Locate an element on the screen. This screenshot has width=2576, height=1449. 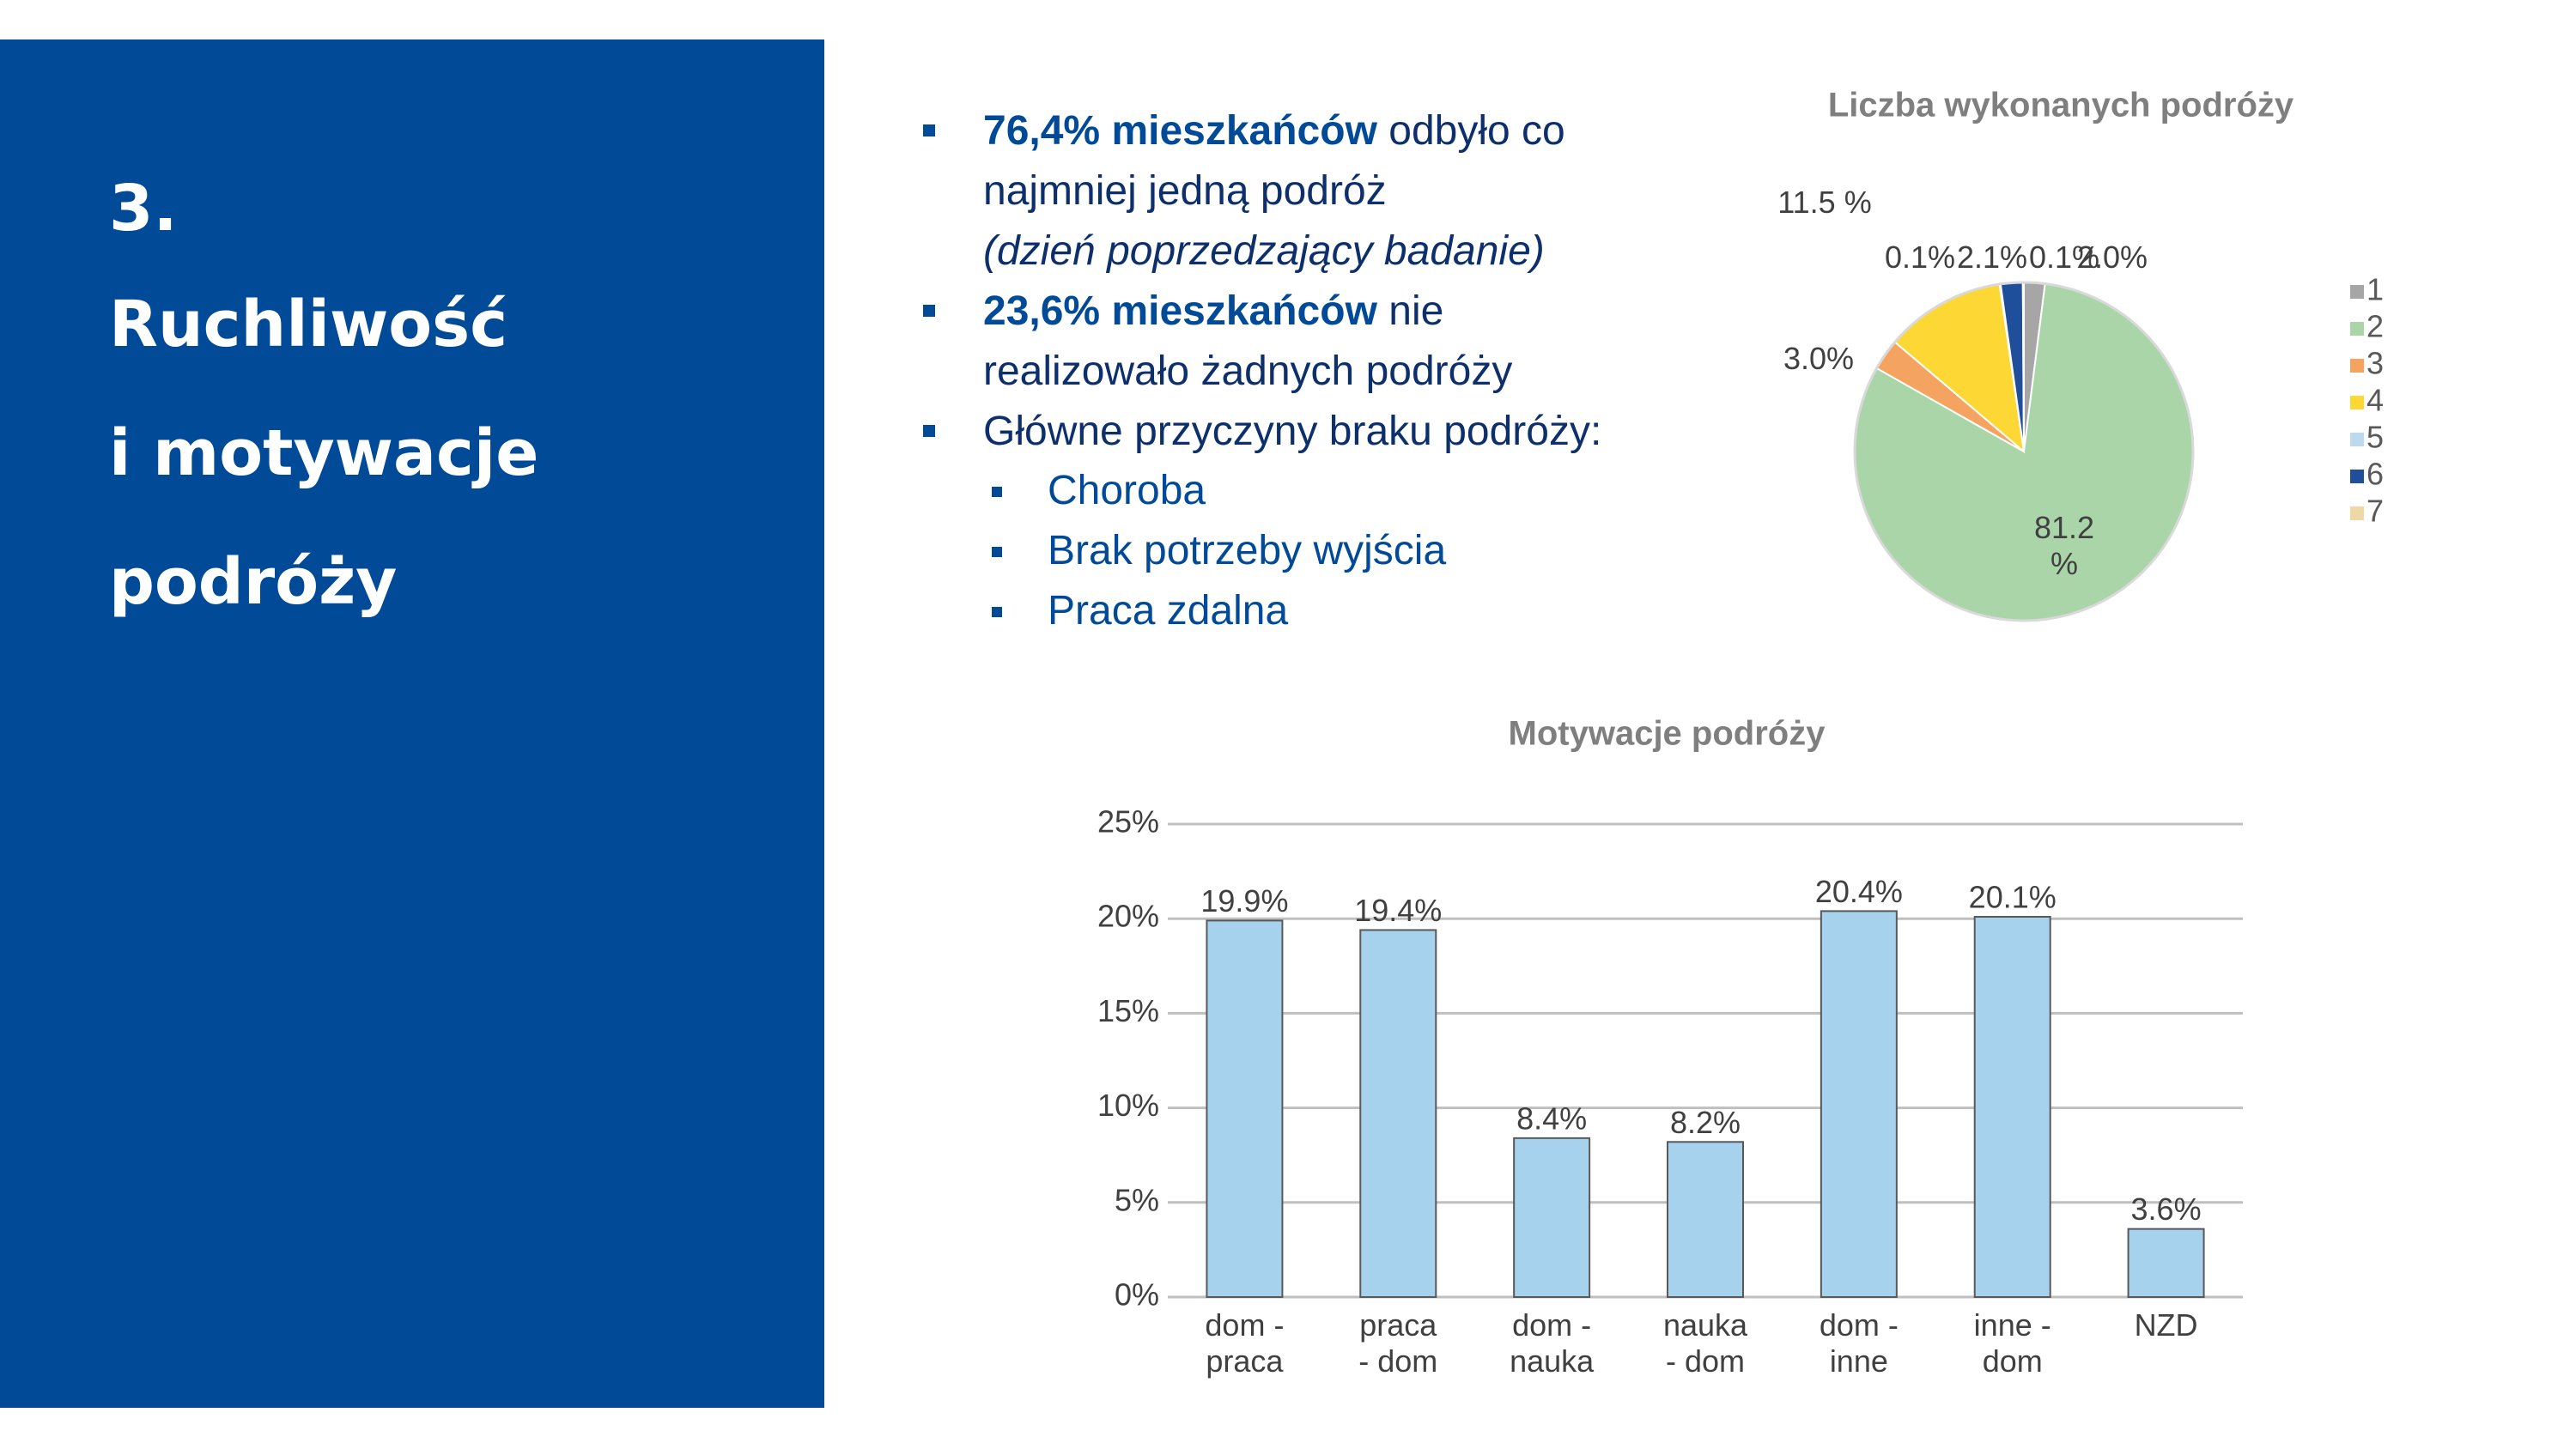
y-tick-label: 15% is located at coordinates (1128, 1010).